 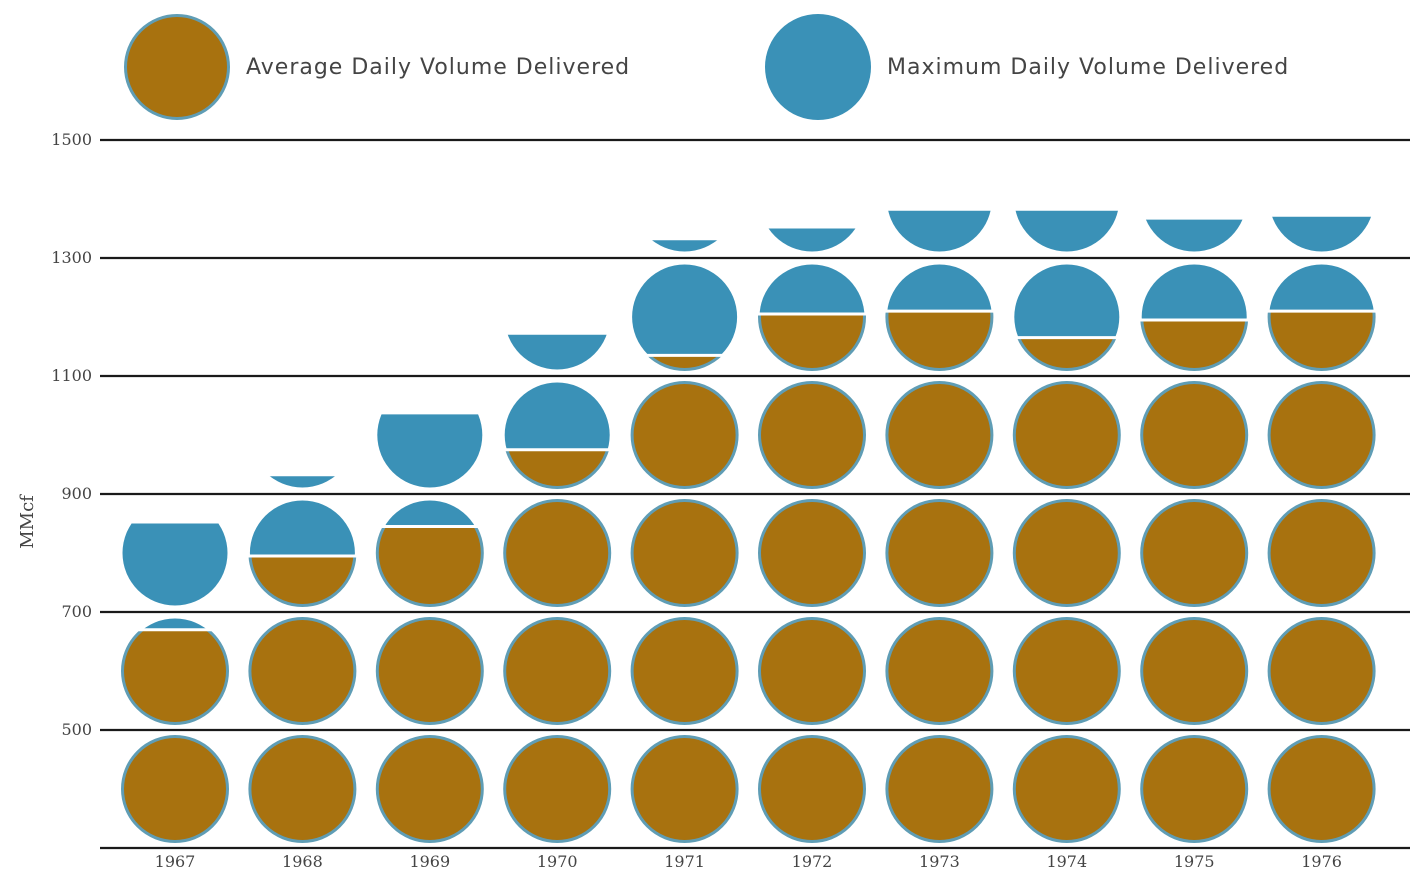 I want to click on bar-1969, so click(x=430, y=628).